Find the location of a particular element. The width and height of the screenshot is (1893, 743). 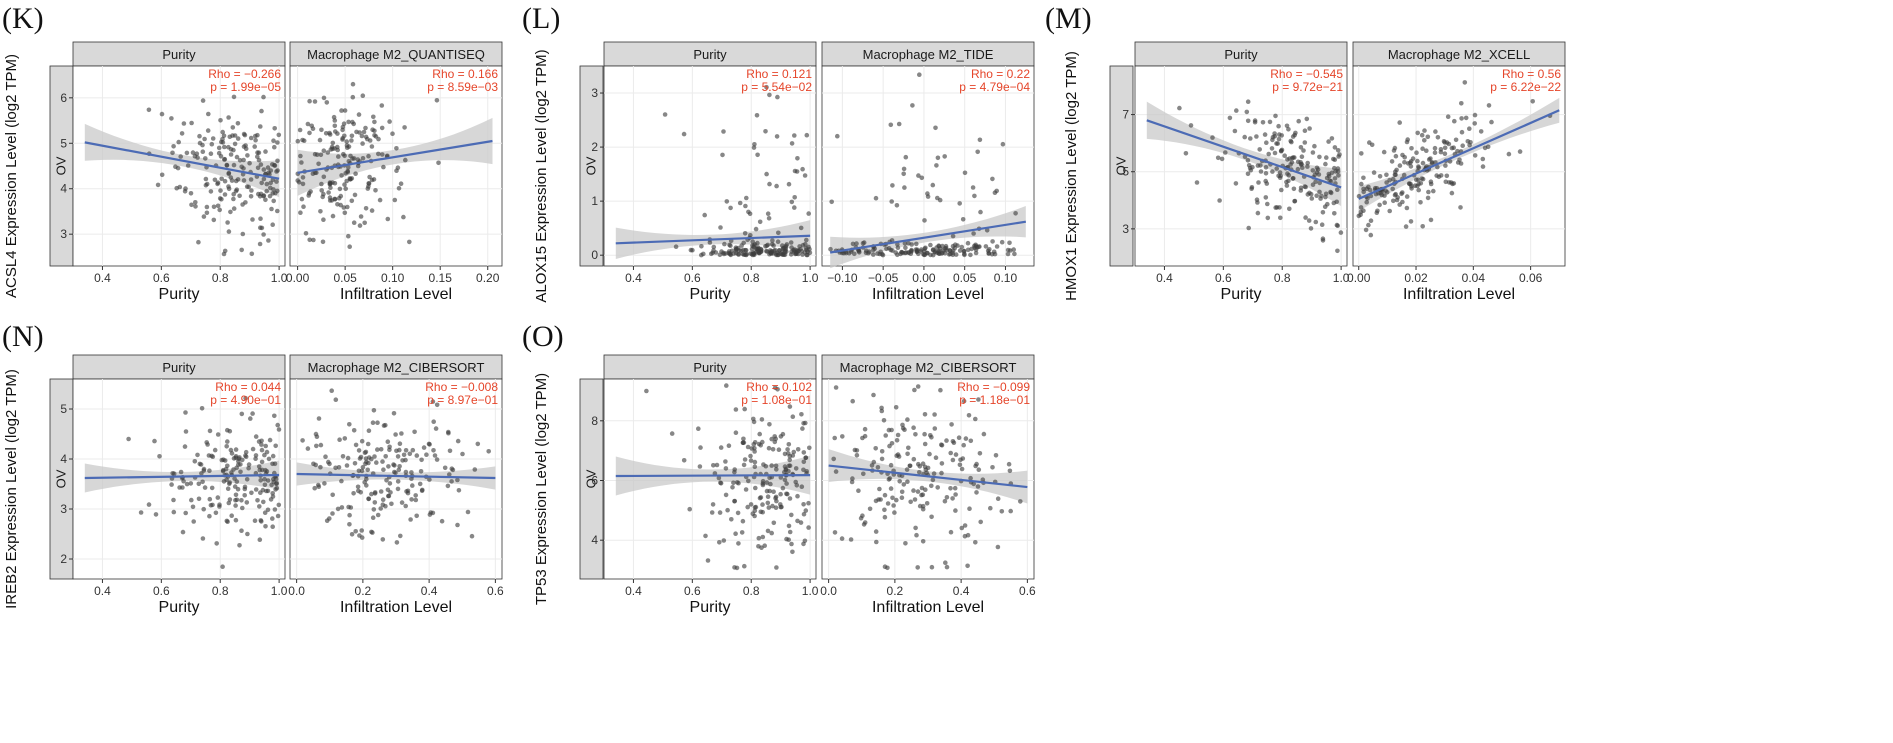

rho-value: Rho = −0.266 is located at coordinates (244, 74).